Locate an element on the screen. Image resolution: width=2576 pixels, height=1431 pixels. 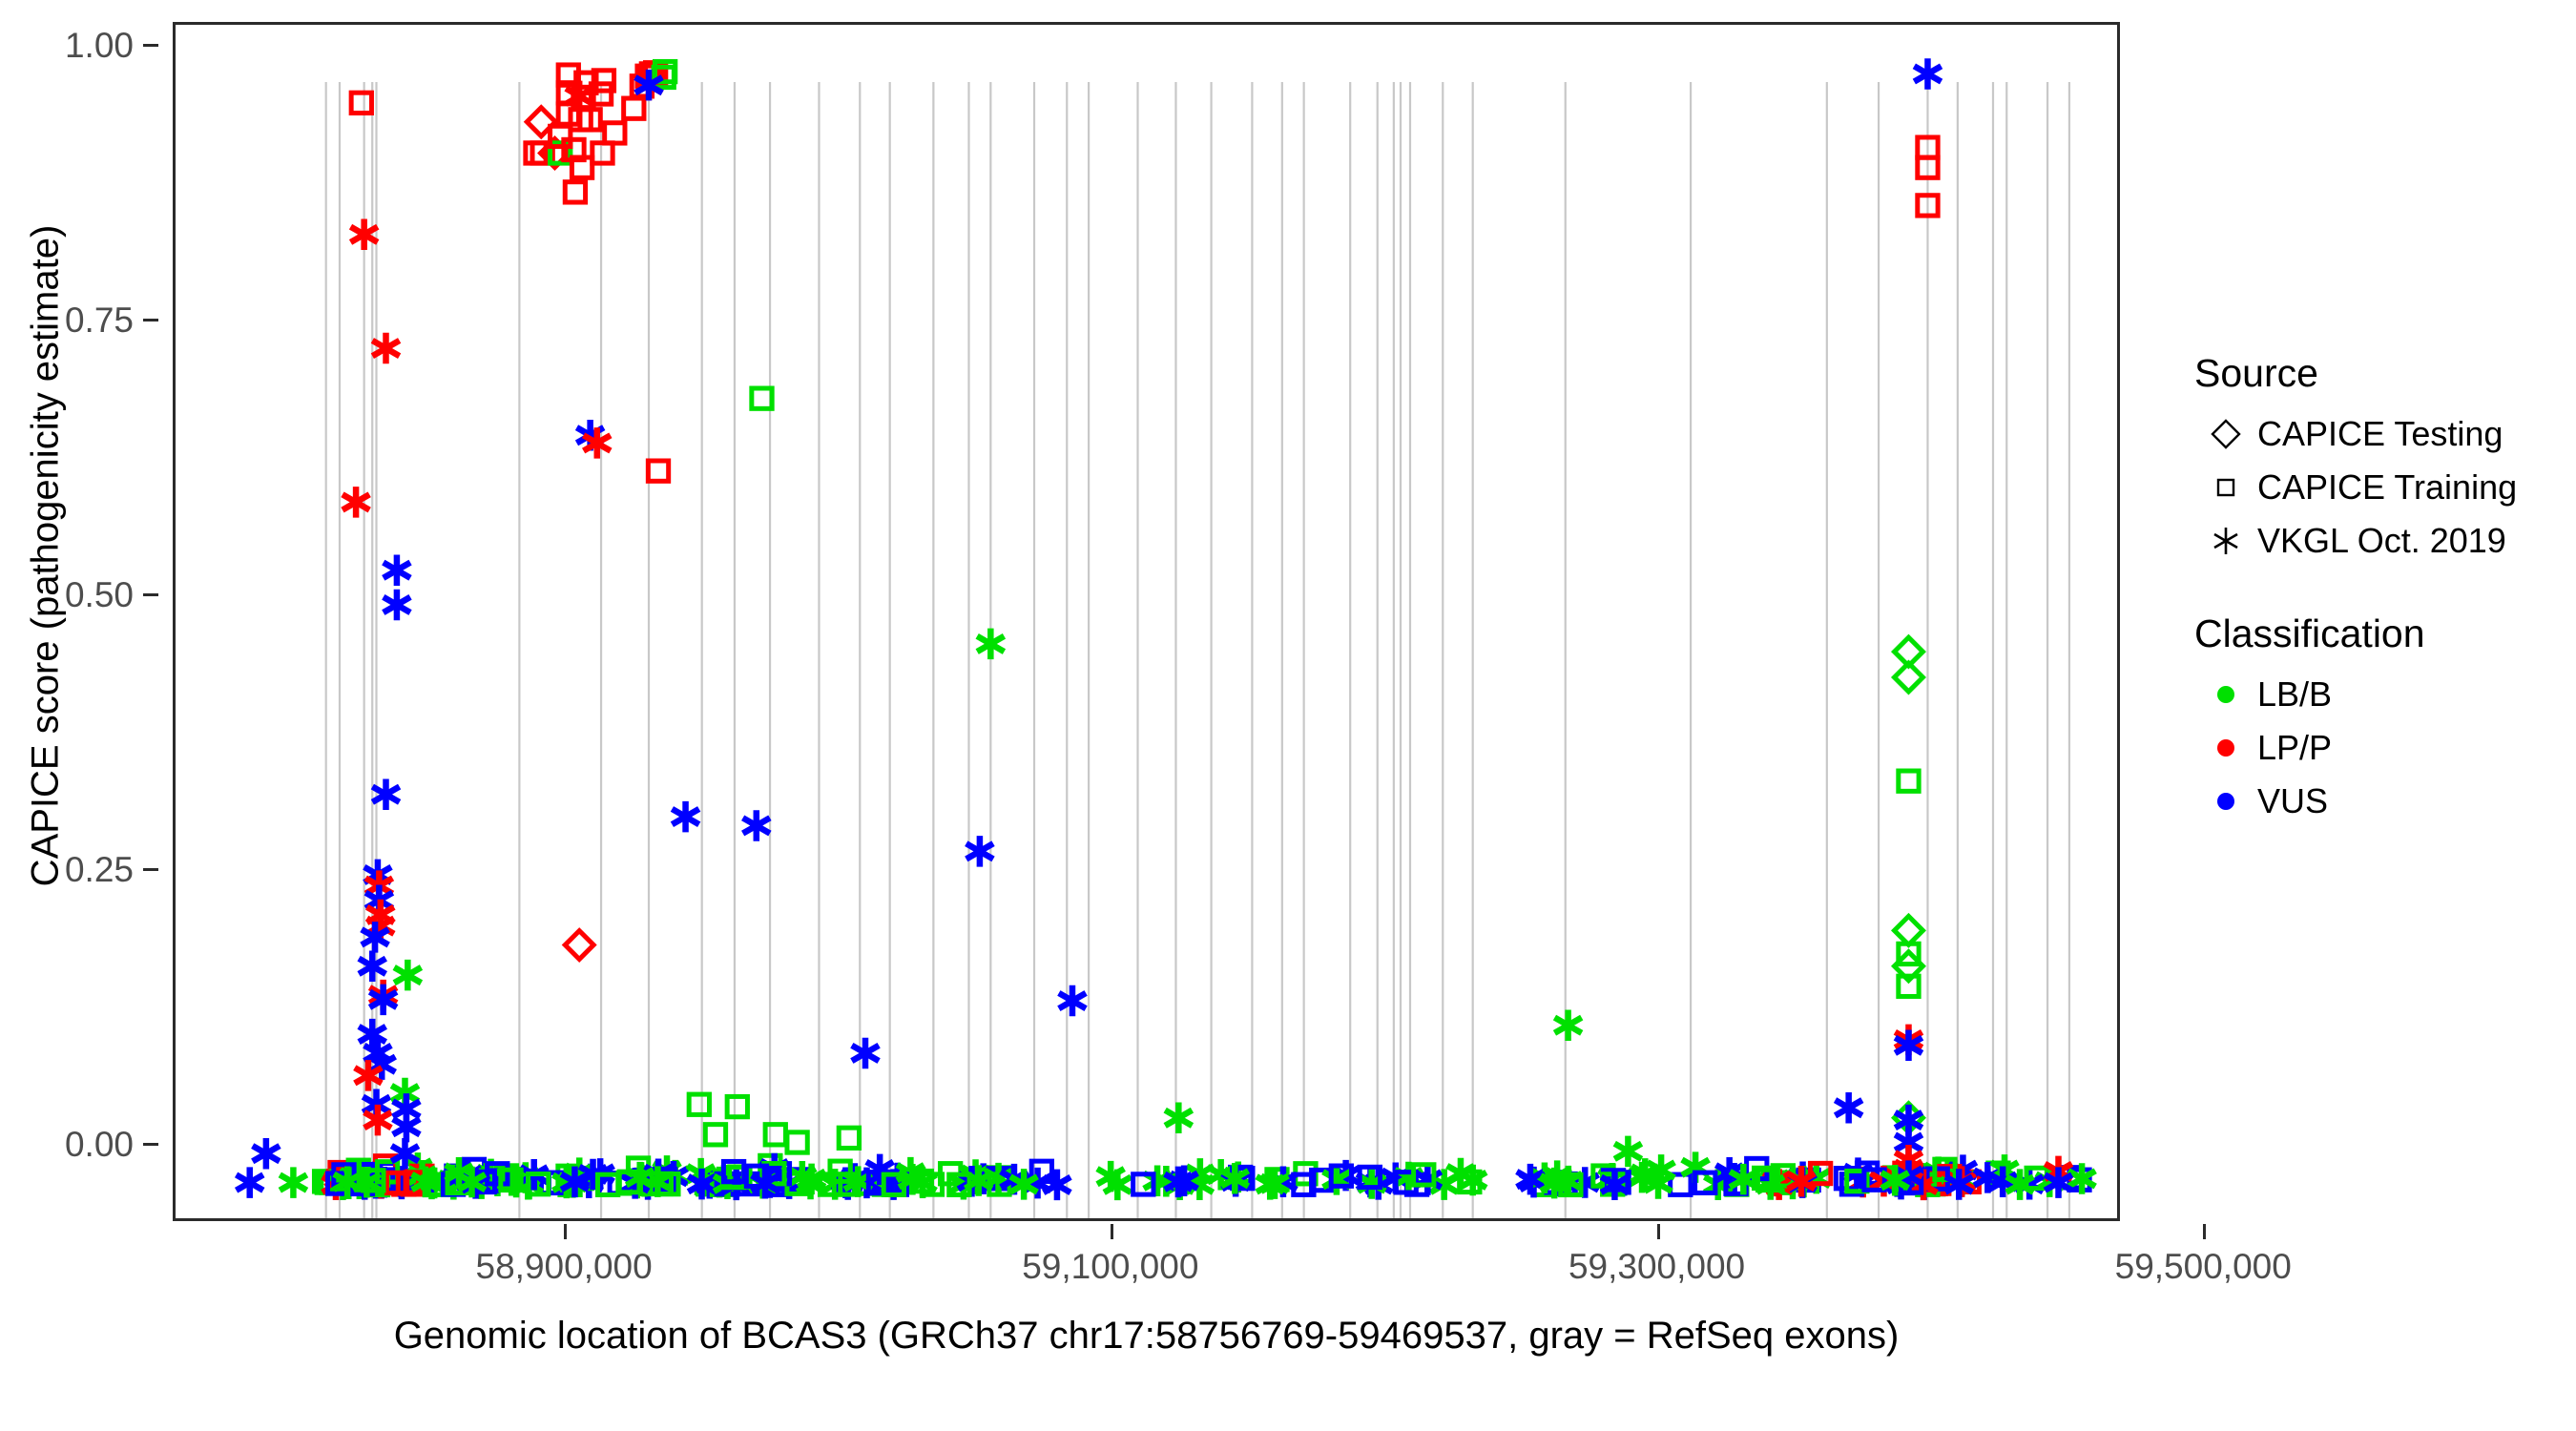
legend-label: LP/P is located at coordinates (2295, 747).